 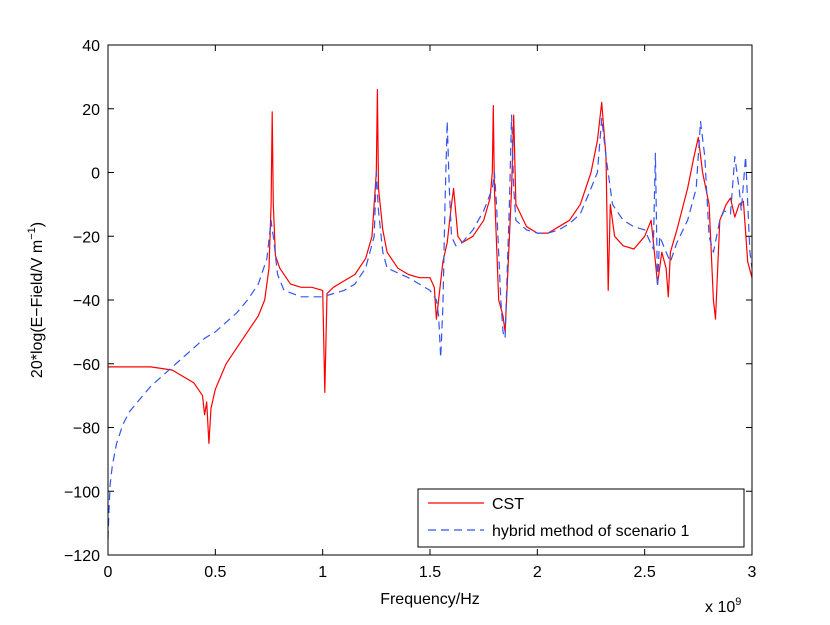 I want to click on y-axis-title: 20*log(E−Field/V m−1), so click(x=36, y=300).